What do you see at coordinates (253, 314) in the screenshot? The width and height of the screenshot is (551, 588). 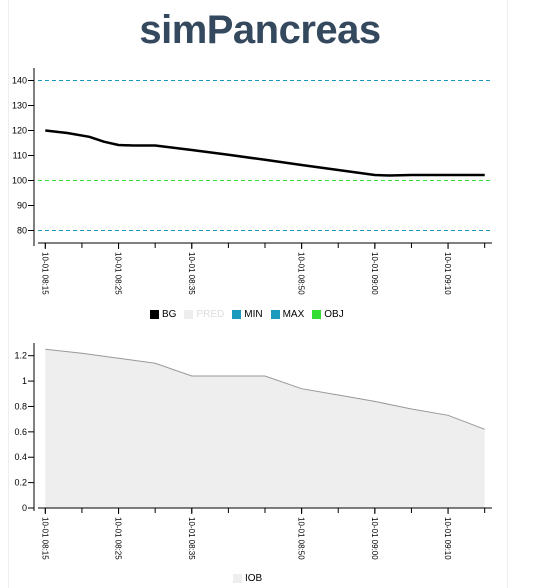 I see `bg-legend-label: MIN` at bounding box center [253, 314].